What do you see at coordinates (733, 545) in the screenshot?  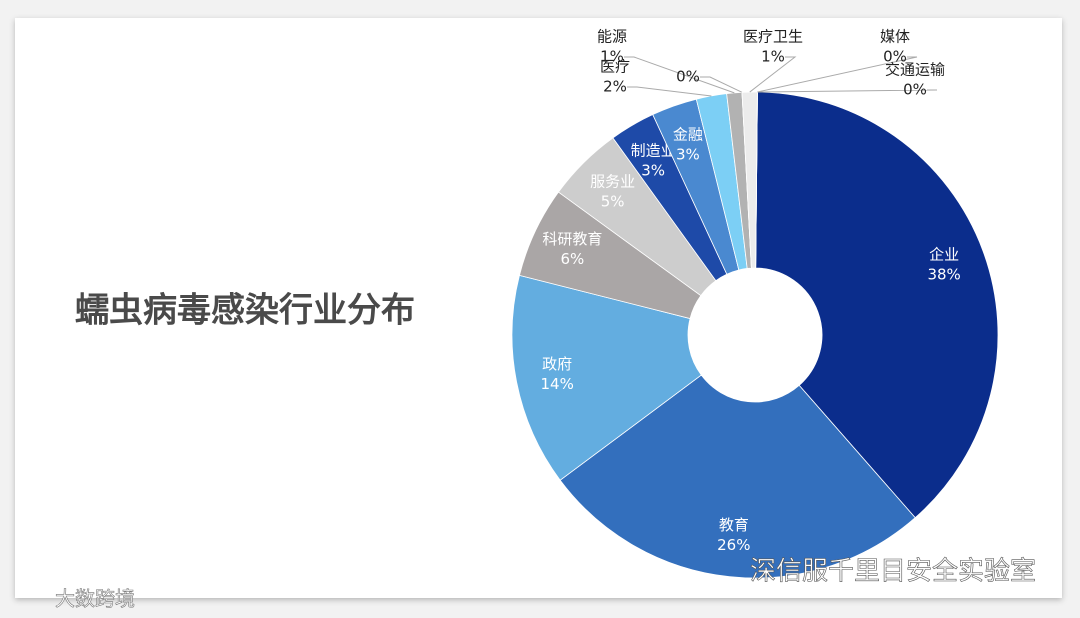 I see `value-label: 26%` at bounding box center [733, 545].